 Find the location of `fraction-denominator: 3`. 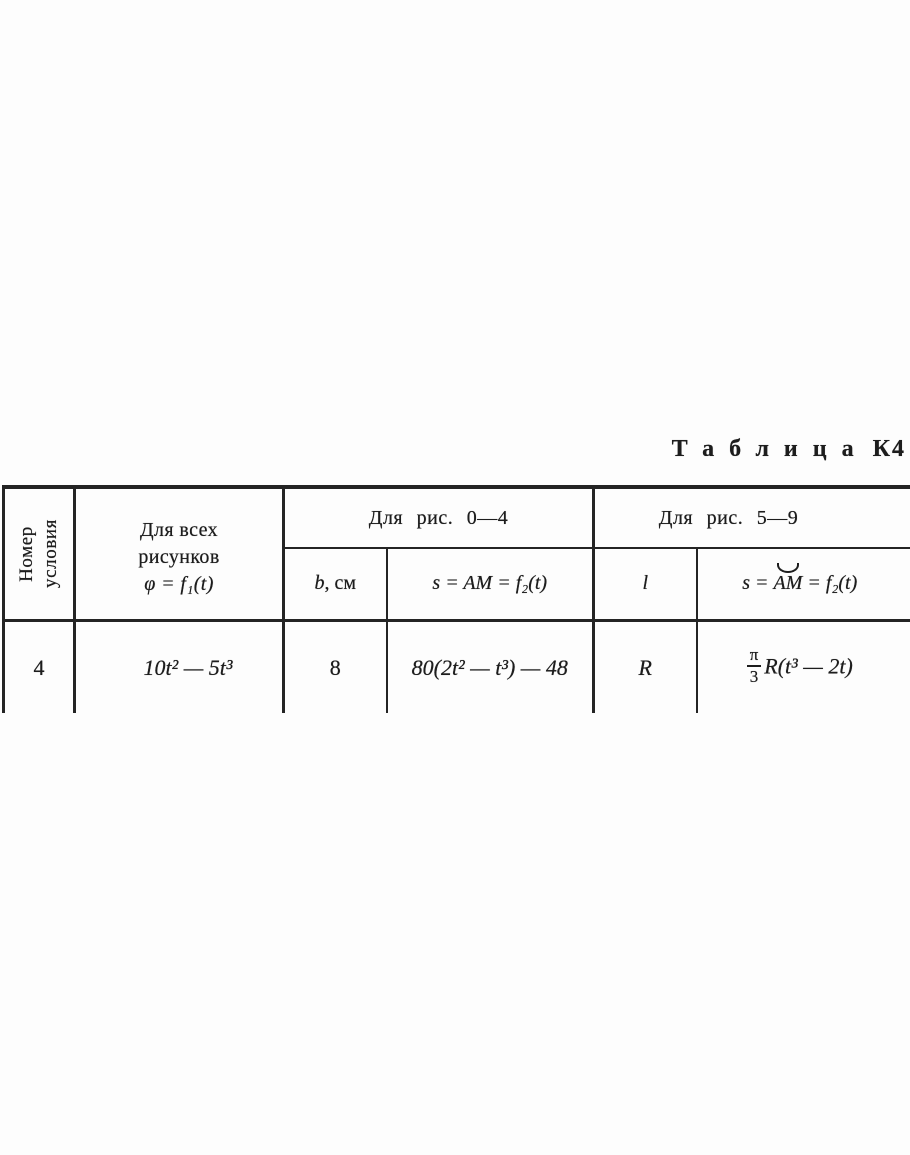

fraction-denominator: 3 is located at coordinates (754, 677).